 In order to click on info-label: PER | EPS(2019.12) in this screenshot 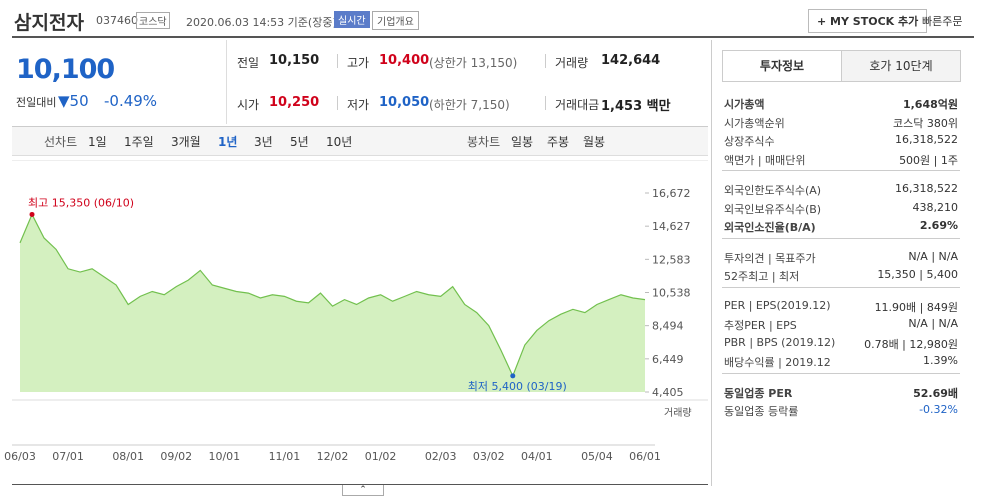, I will do `click(777, 305)`.